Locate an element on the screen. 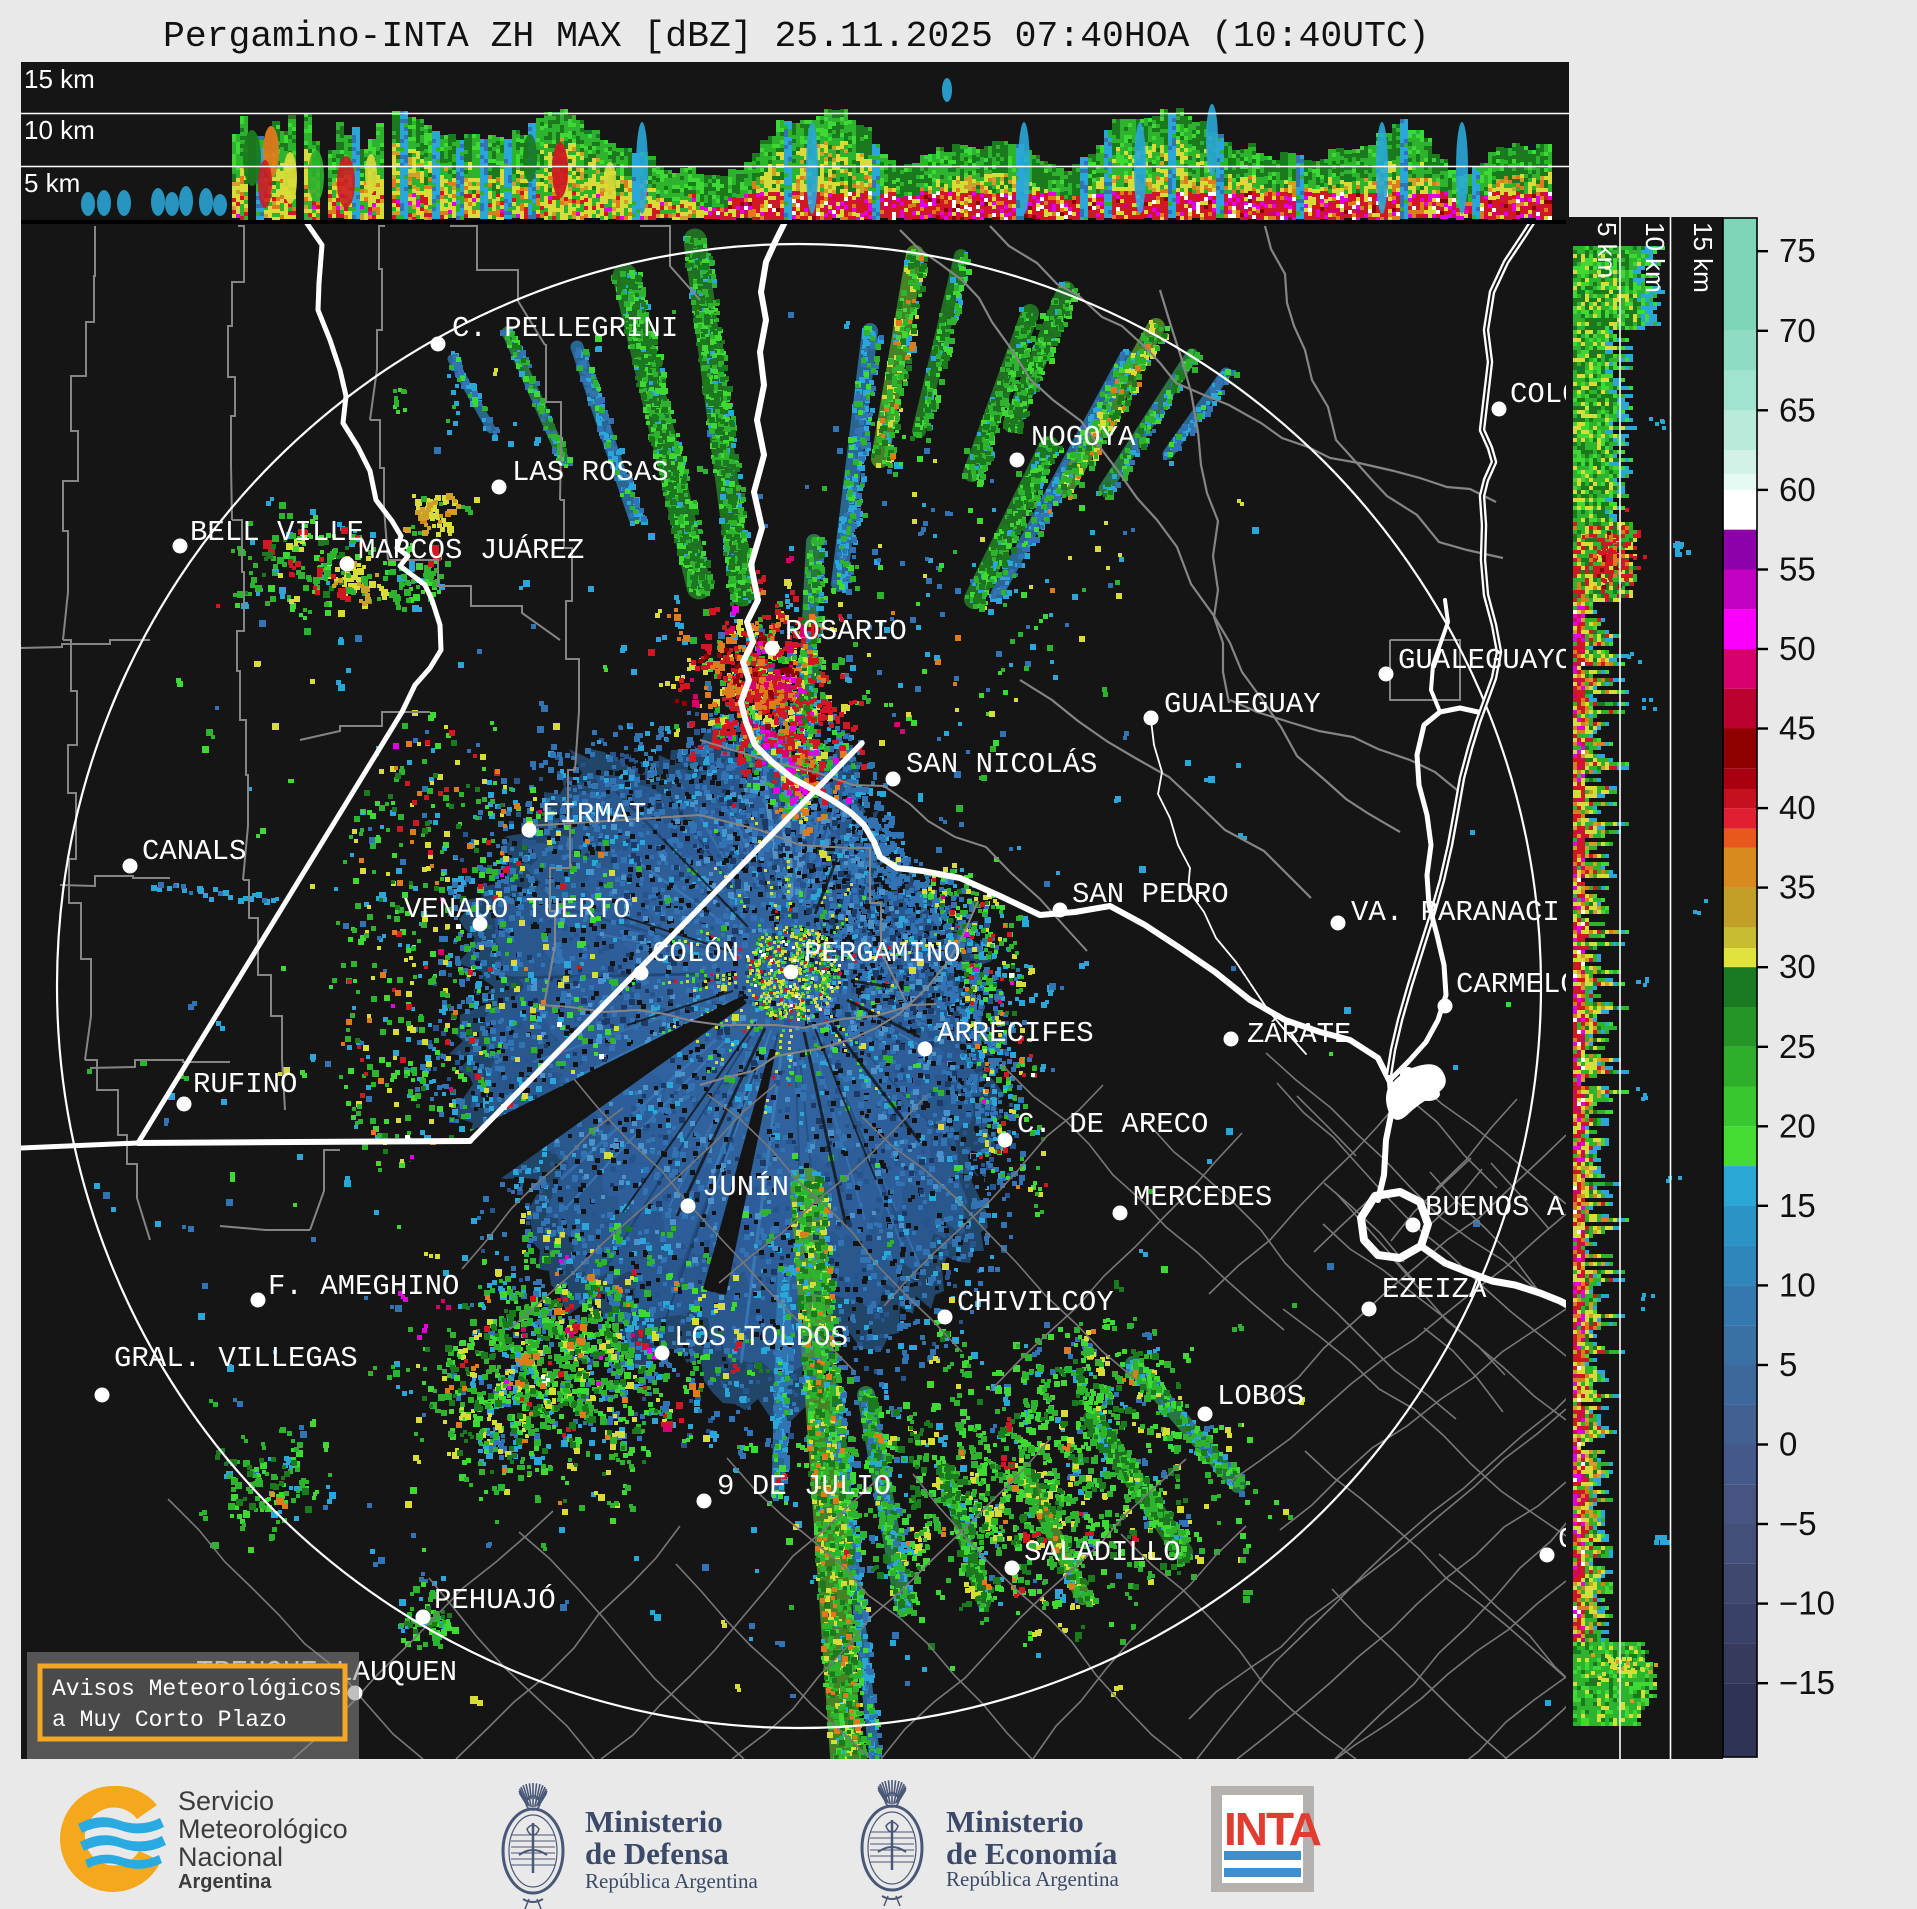 This screenshot has width=1917, height=1909. svg-text: 25 is located at coordinates (1797, 1046).